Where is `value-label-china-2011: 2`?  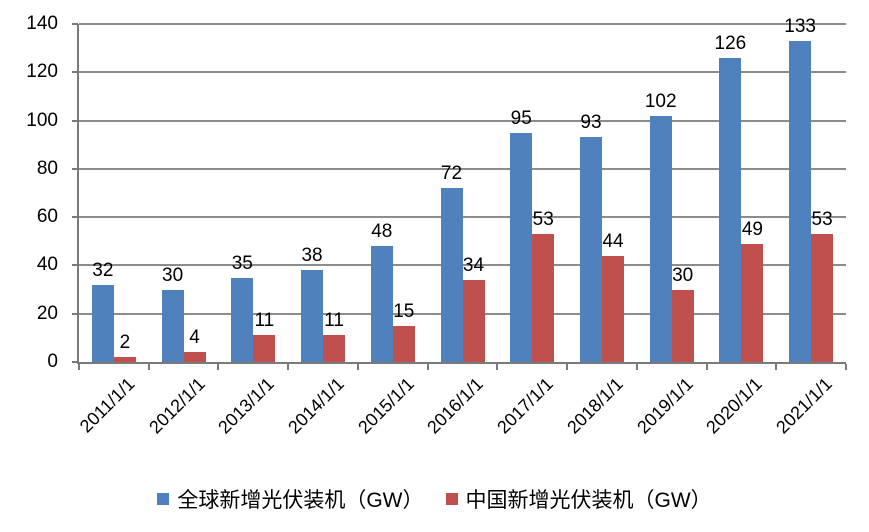
value-label-china-2011: 2 is located at coordinates (125, 343).